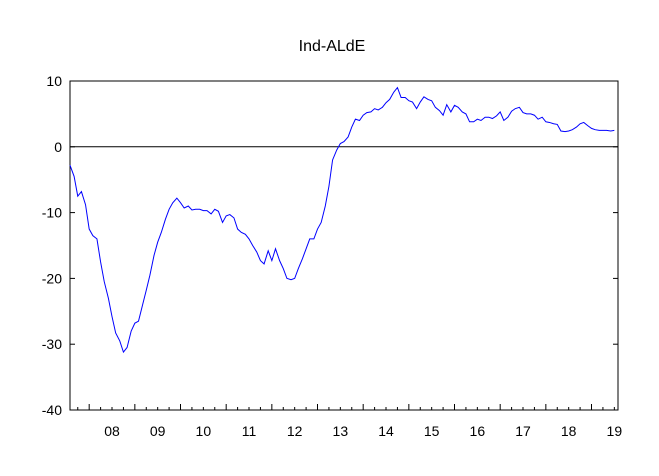 This screenshot has width=659, height=476. What do you see at coordinates (478, 431) in the screenshot?
I see `x-tick-label: 16` at bounding box center [478, 431].